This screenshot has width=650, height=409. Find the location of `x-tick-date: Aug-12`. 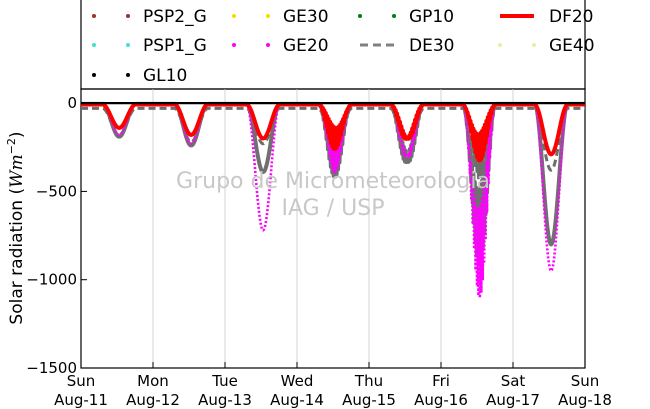

x-tick-date: Aug-12 is located at coordinates (153, 400).